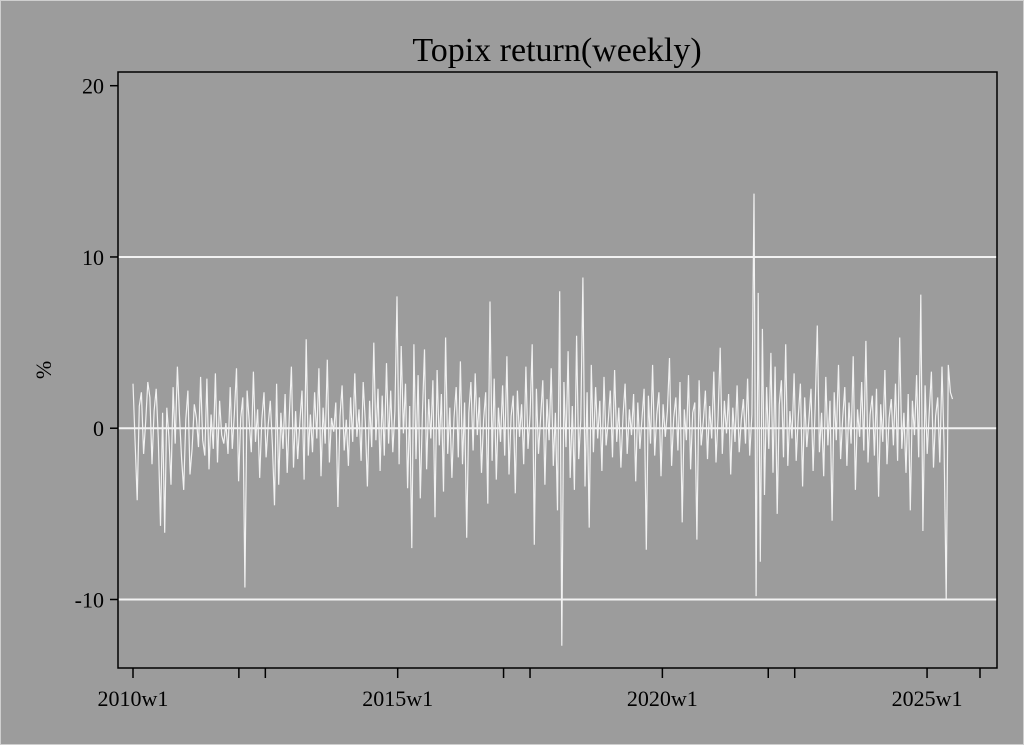  I want to click on x-tick-label: 2020w1, so click(662, 698).